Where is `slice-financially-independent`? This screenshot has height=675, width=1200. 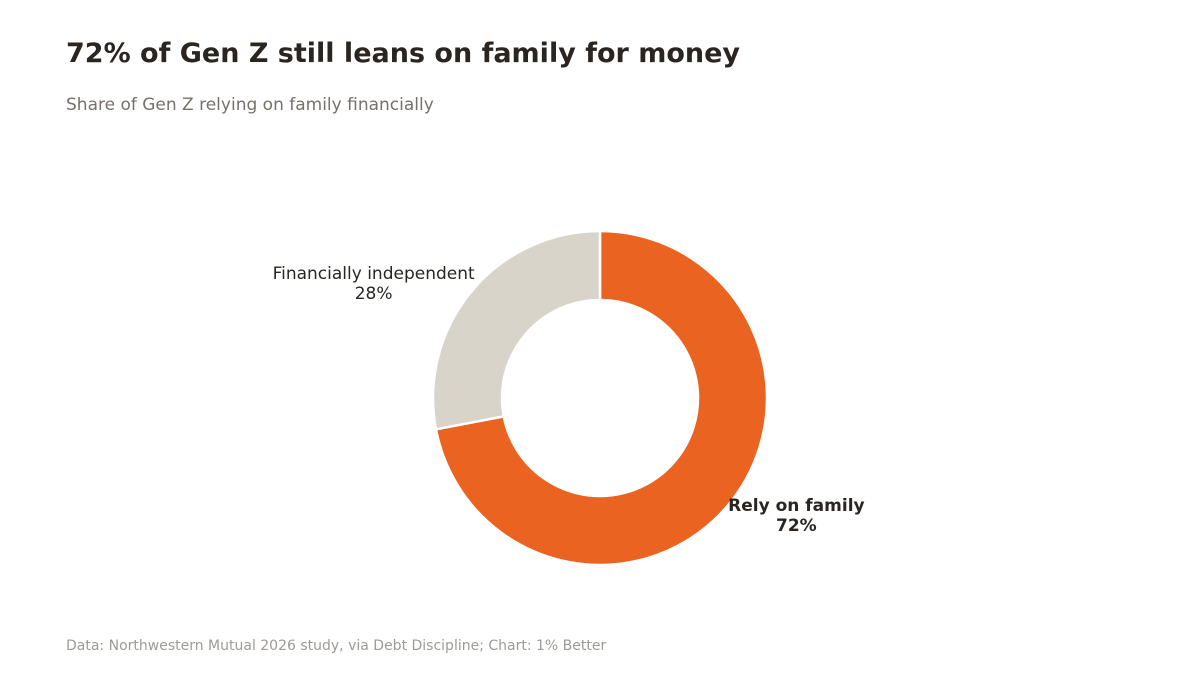 slice-financially-independent is located at coordinates (516, 330).